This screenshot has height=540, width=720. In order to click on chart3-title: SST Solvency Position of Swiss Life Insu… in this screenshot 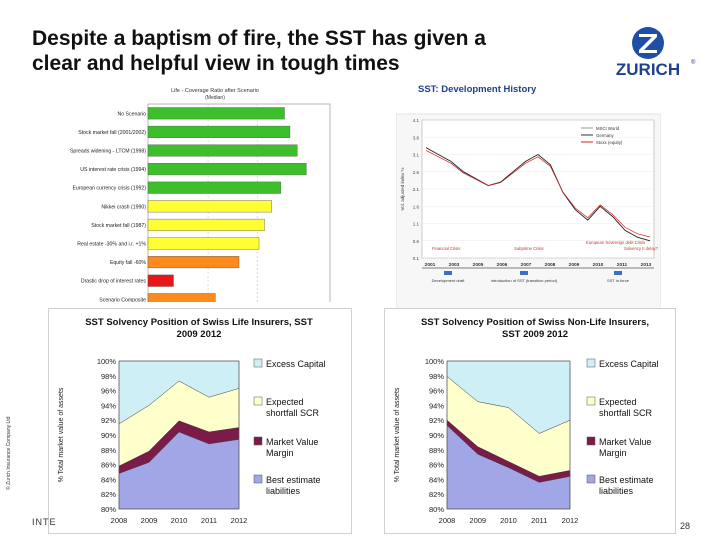, I will do `click(199, 322)`.